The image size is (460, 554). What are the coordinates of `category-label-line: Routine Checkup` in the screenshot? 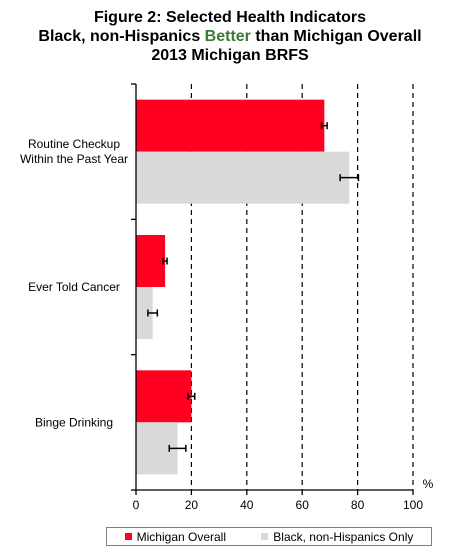 It's located at (74, 144).